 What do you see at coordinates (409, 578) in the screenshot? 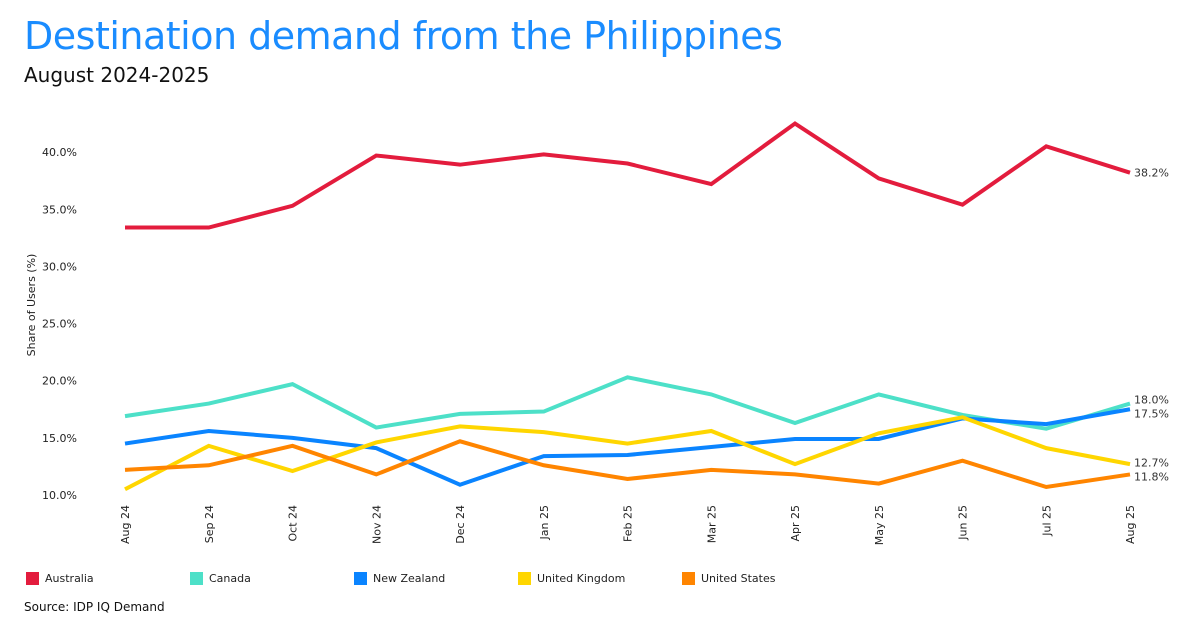
I see `legend-label: New Zealand` at bounding box center [409, 578].